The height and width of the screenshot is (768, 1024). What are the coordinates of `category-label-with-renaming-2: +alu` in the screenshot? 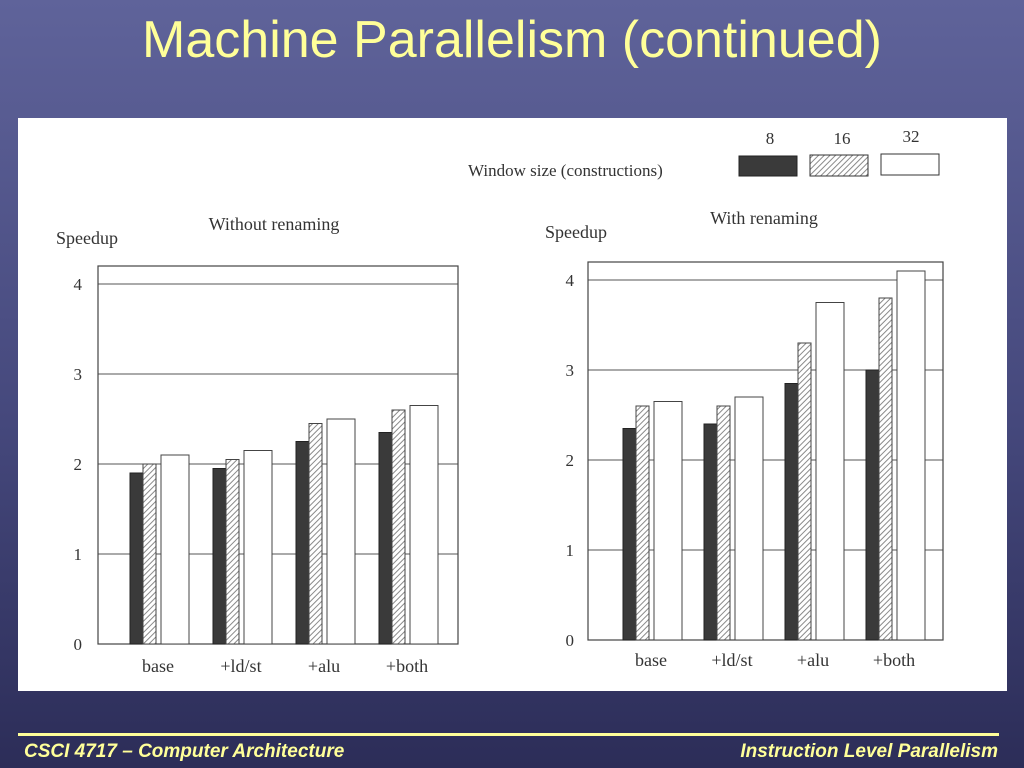 It's located at (813, 660).